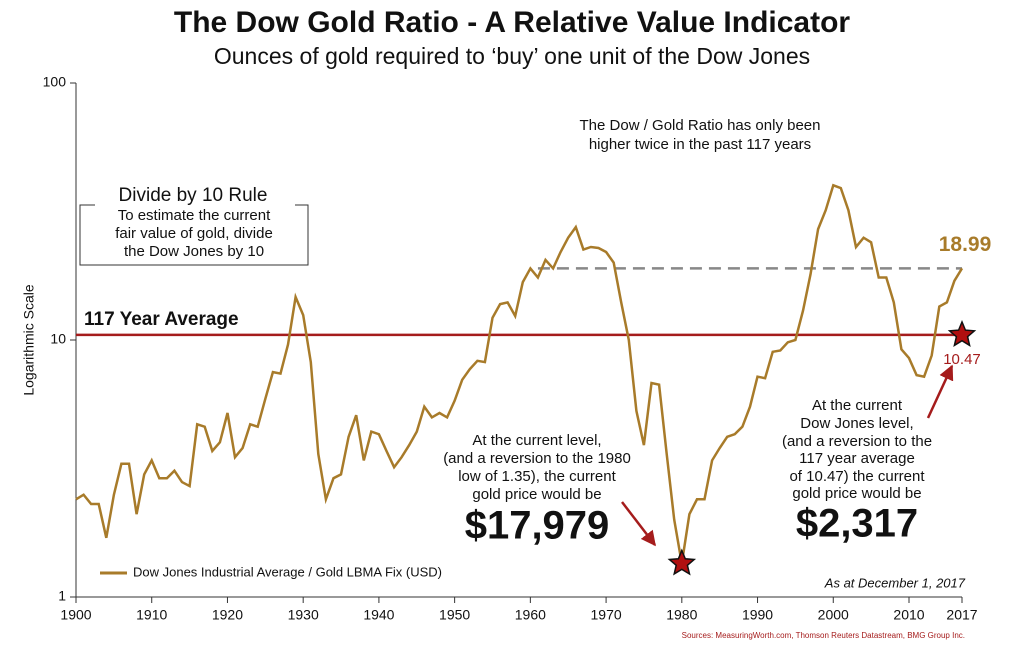 Image resolution: width=1024 pixels, height=663 pixels. What do you see at coordinates (194, 215) in the screenshot?
I see `rule-box-text: To estimate the current` at bounding box center [194, 215].